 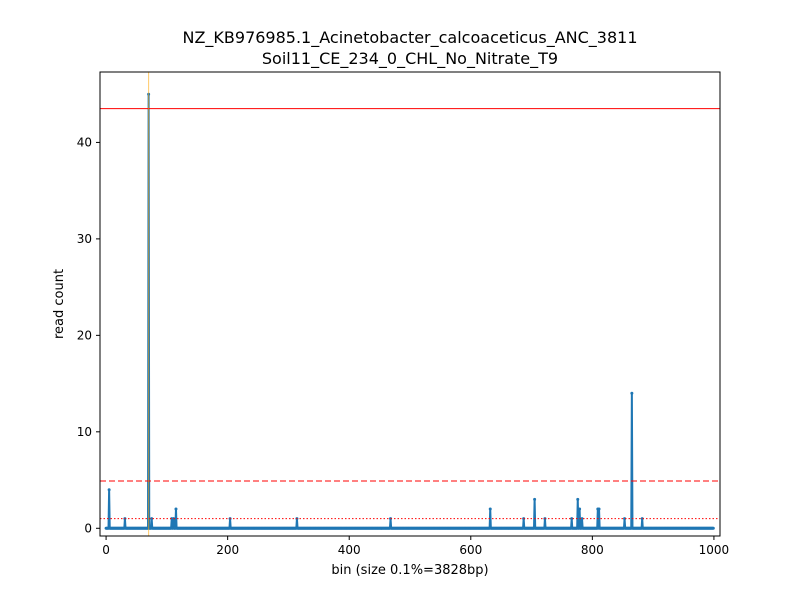 I want to click on x-tick-label: 1000, so click(x=714, y=550).